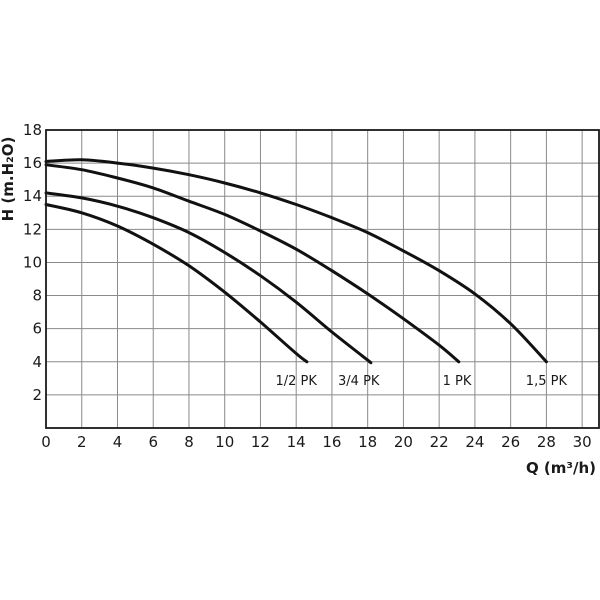  Describe the element at coordinates (32, 130) in the screenshot. I see `y-tick-label: 18` at that location.